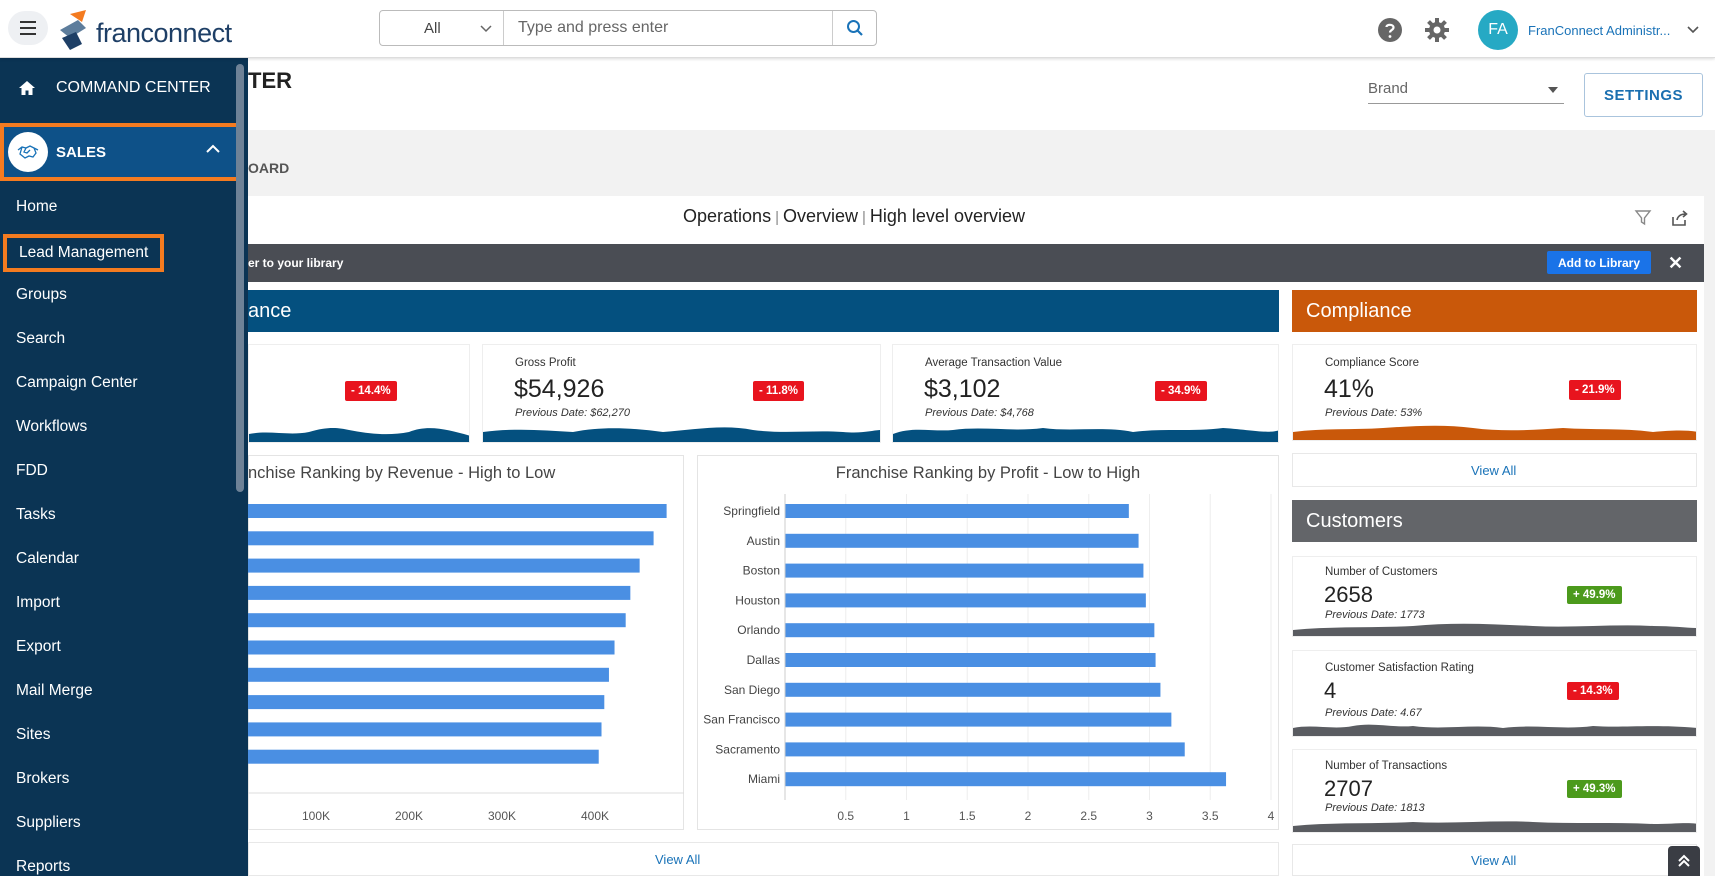 This screenshot has height=876, width=1715. Describe the element at coordinates (47, 558) in the screenshot. I see `sidebar-item-calendar: Calendar` at that location.